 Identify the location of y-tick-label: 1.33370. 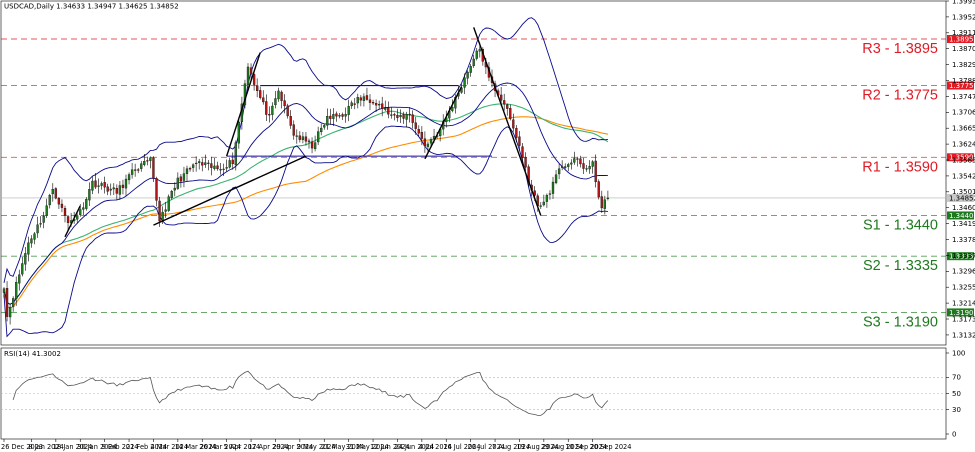
(963, 256).